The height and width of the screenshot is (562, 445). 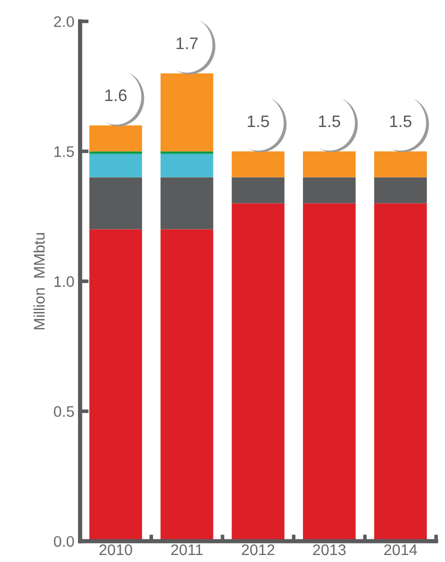 I want to click on y-tick-label: 1.0, so click(x=64, y=281).